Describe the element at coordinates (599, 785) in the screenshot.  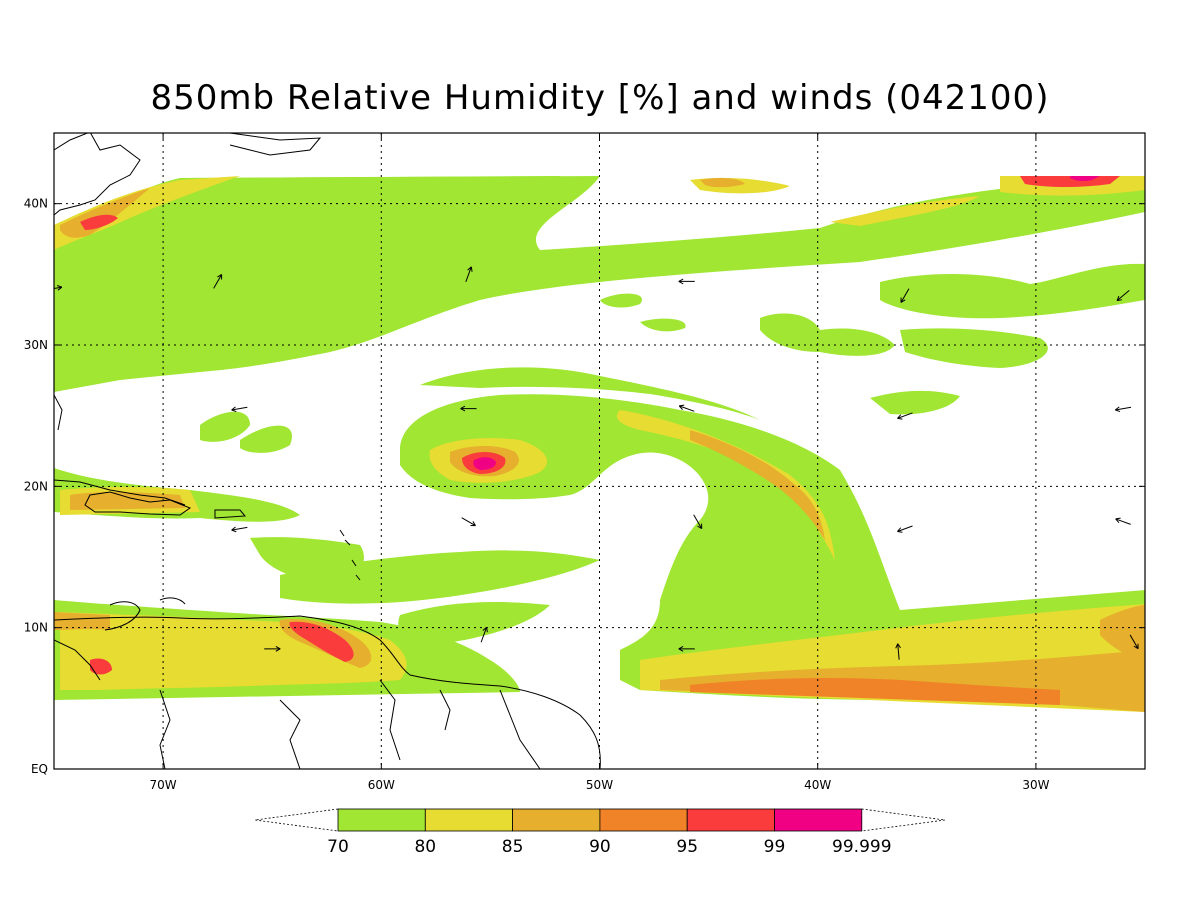
I see `x-tick-label: 50W` at that location.